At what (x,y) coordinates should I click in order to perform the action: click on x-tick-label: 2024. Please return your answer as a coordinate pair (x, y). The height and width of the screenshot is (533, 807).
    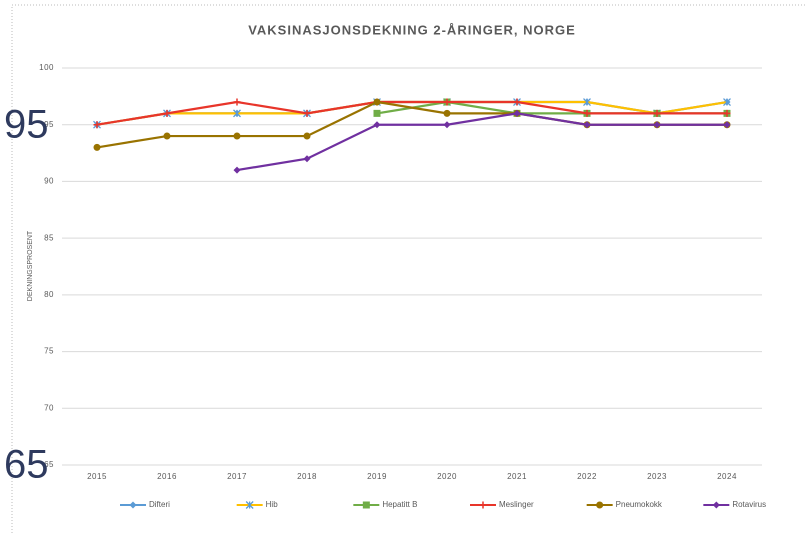
    Looking at the image, I should click on (727, 476).